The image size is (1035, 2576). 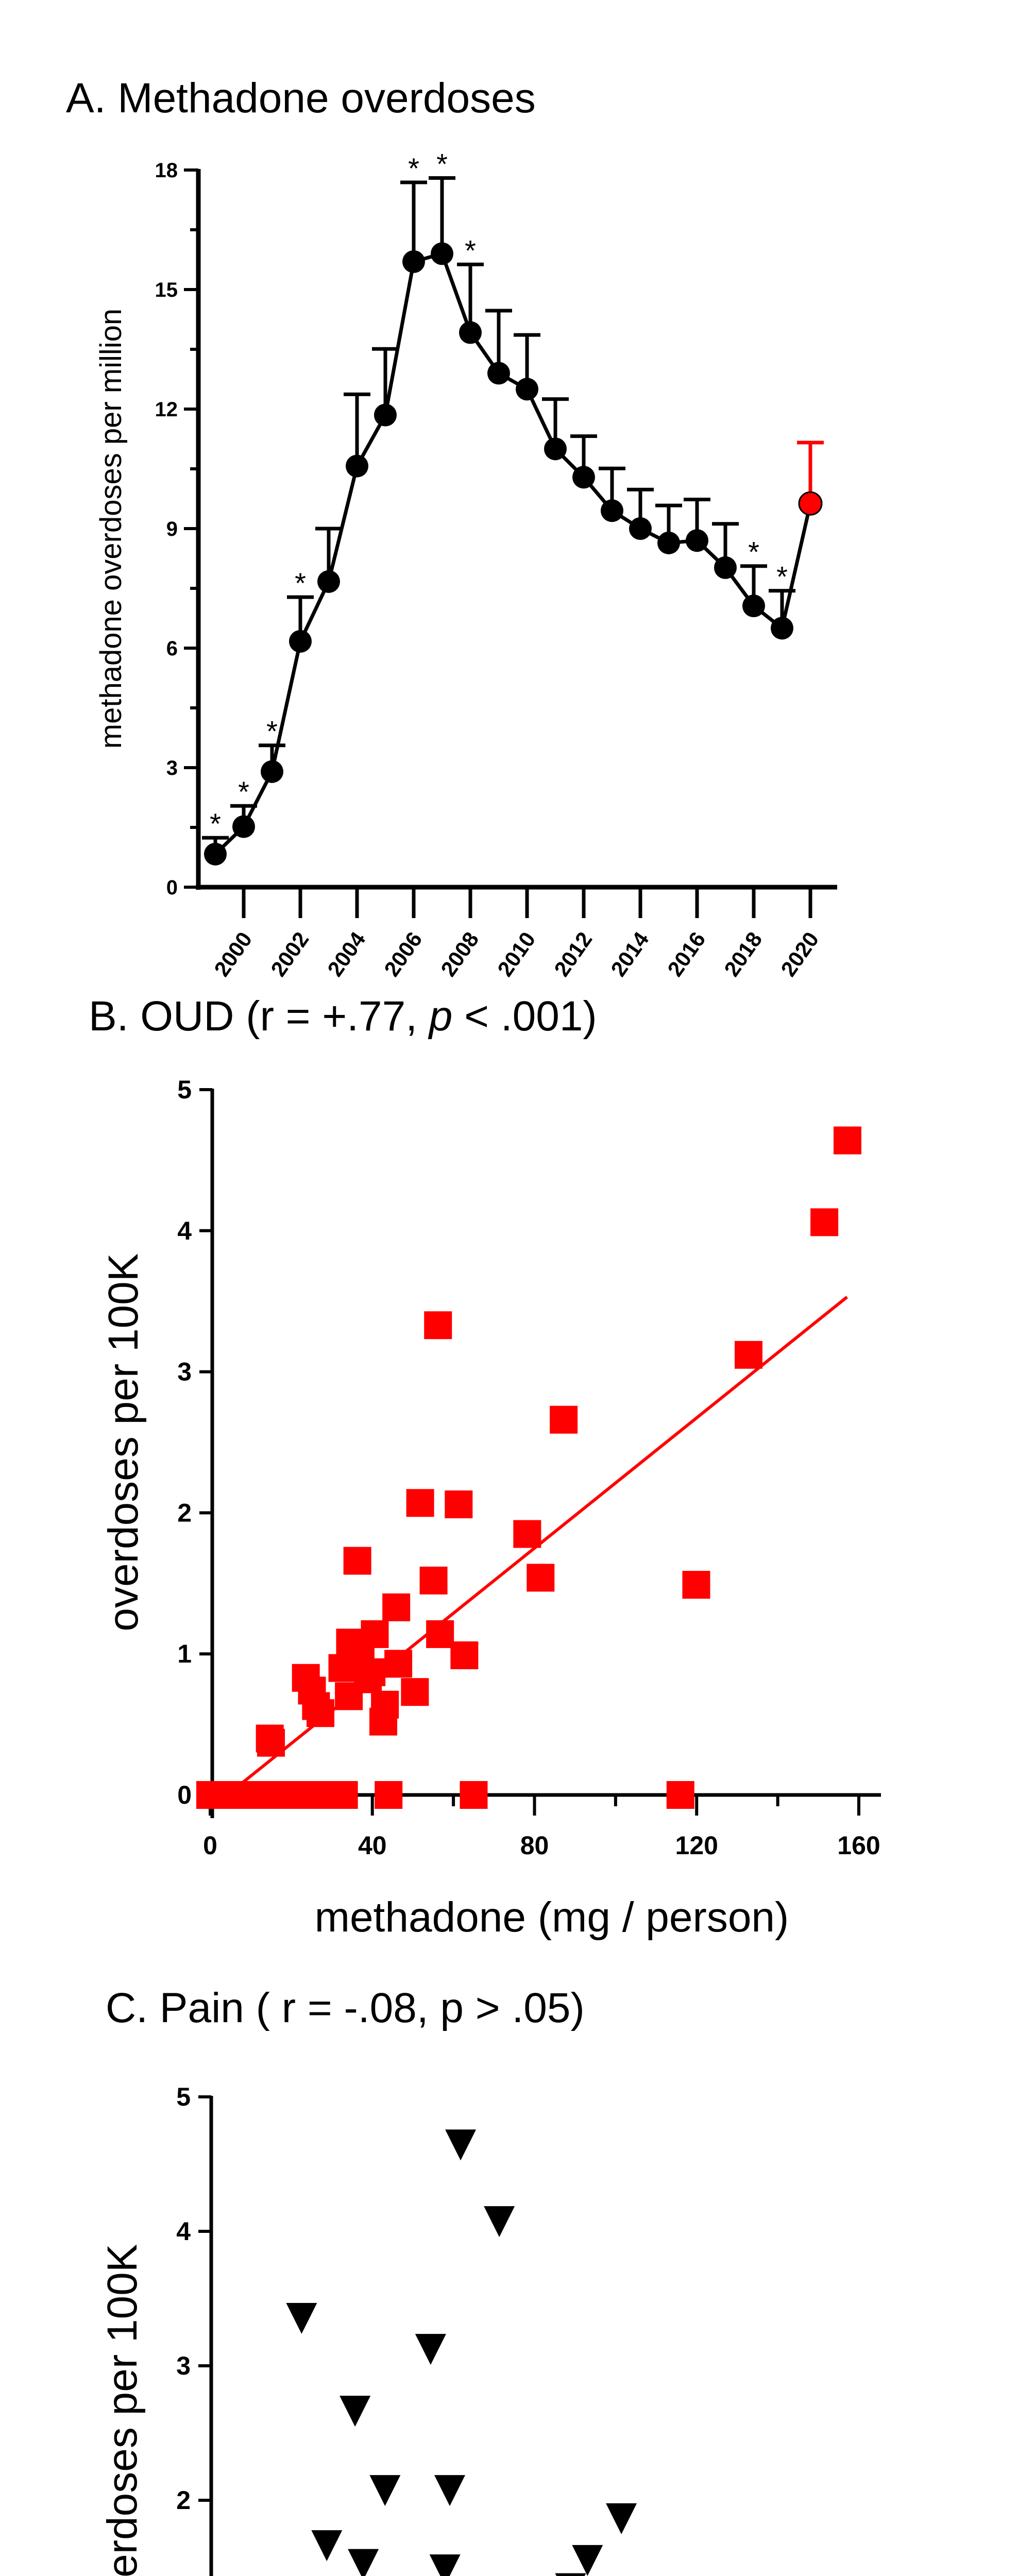 I want to click on y-tick-label: 9, so click(x=172, y=529).